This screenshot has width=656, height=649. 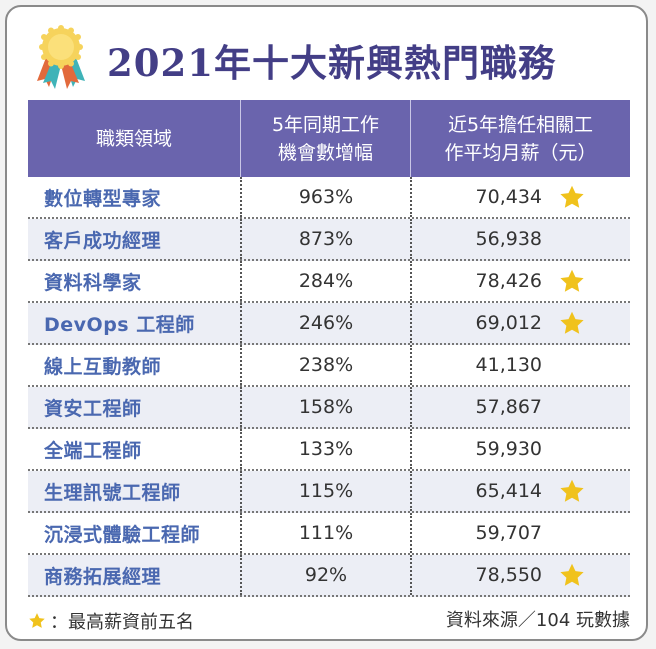 I want to click on growth-value: 115%, so click(x=325, y=491).